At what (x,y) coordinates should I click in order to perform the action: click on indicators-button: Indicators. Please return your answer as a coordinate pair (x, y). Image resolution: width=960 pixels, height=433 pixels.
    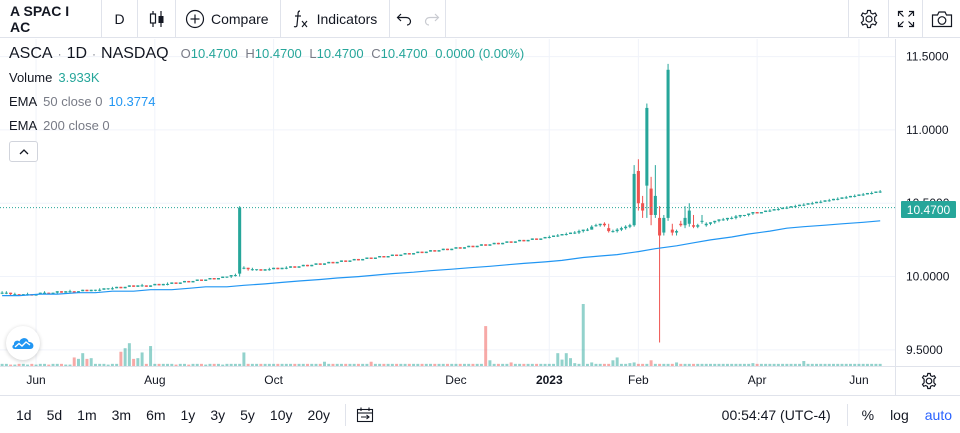
    Looking at the image, I should click on (336, 19).